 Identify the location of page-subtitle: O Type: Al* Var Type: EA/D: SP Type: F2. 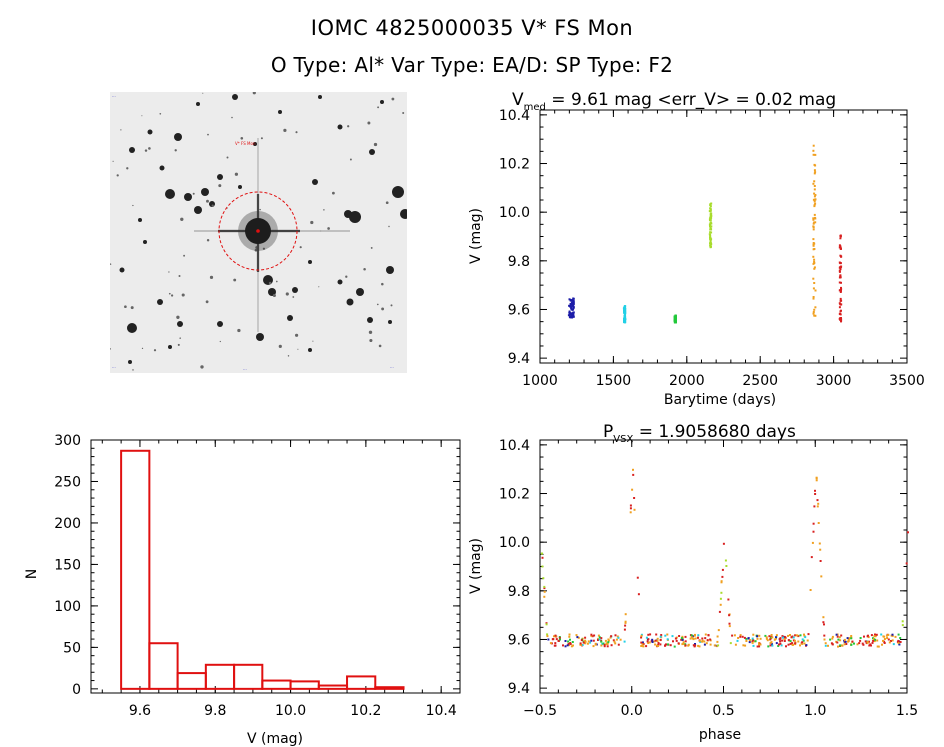
(472, 65).